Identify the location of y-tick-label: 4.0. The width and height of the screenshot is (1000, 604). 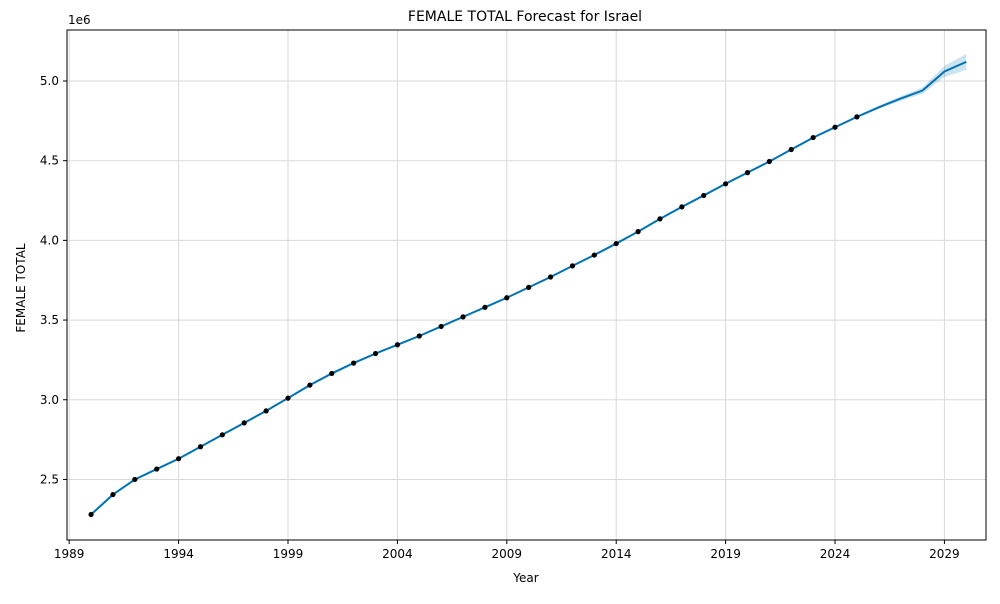
(49, 240).